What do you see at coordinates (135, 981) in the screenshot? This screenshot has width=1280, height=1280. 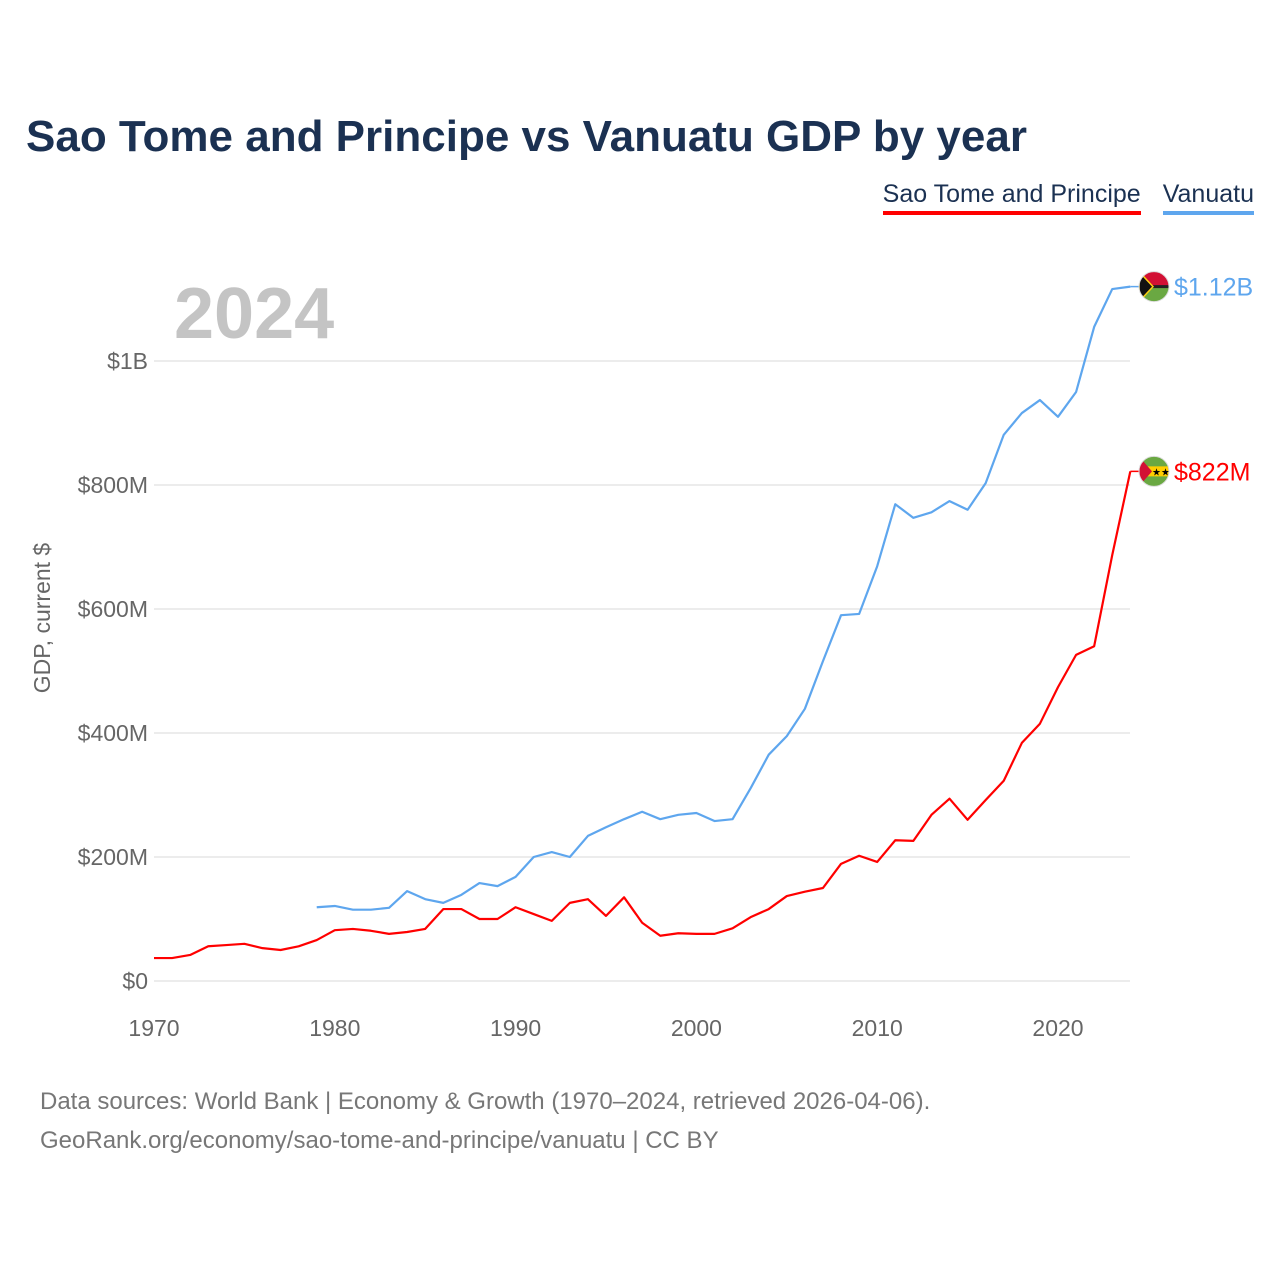 I see `y-tick-label: $0` at bounding box center [135, 981].